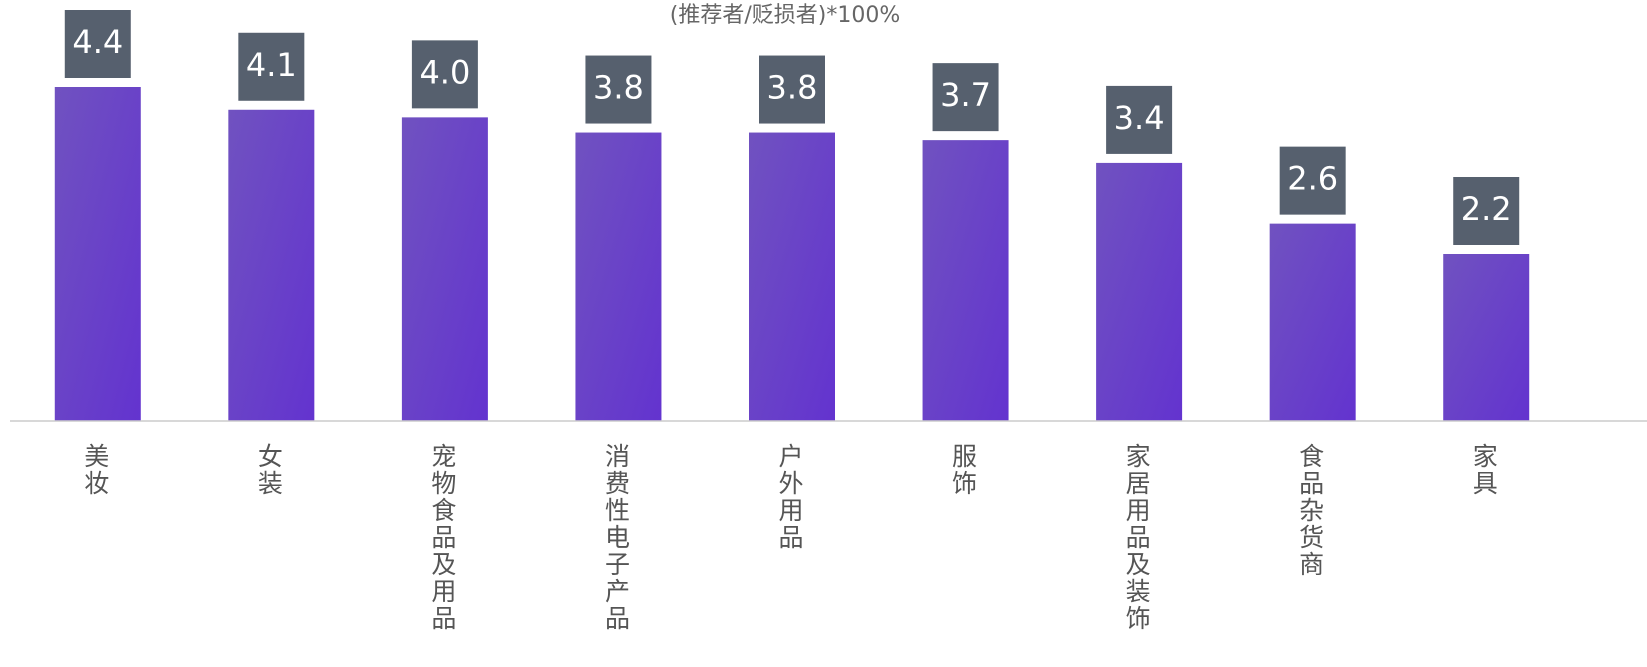 The height and width of the screenshot is (667, 1647). I want to click on value-label: 3.4, so click(1139, 118).